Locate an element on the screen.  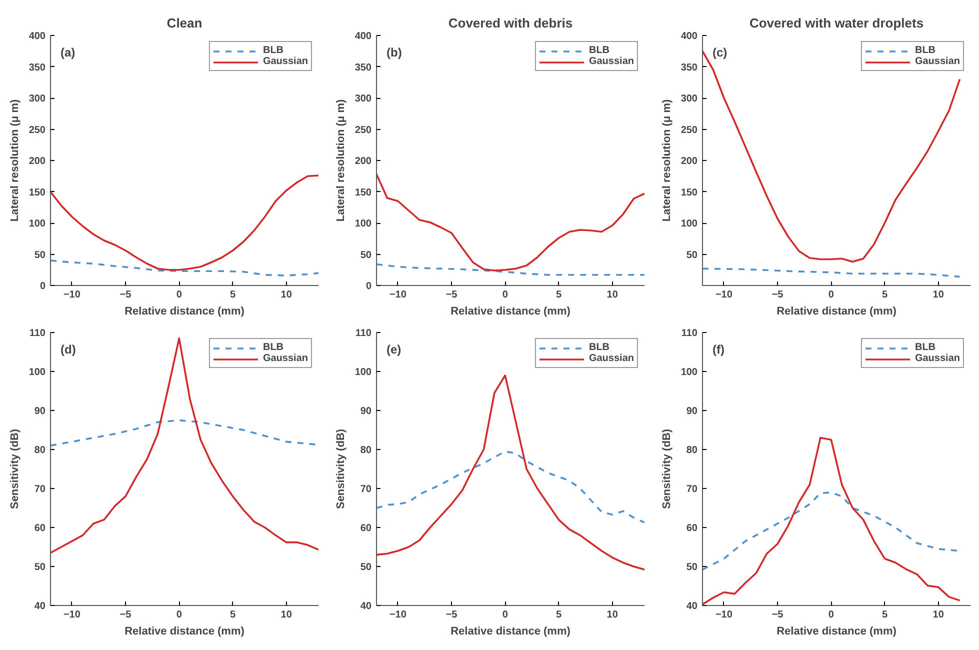
annotation: (c) is located at coordinates (720, 53).